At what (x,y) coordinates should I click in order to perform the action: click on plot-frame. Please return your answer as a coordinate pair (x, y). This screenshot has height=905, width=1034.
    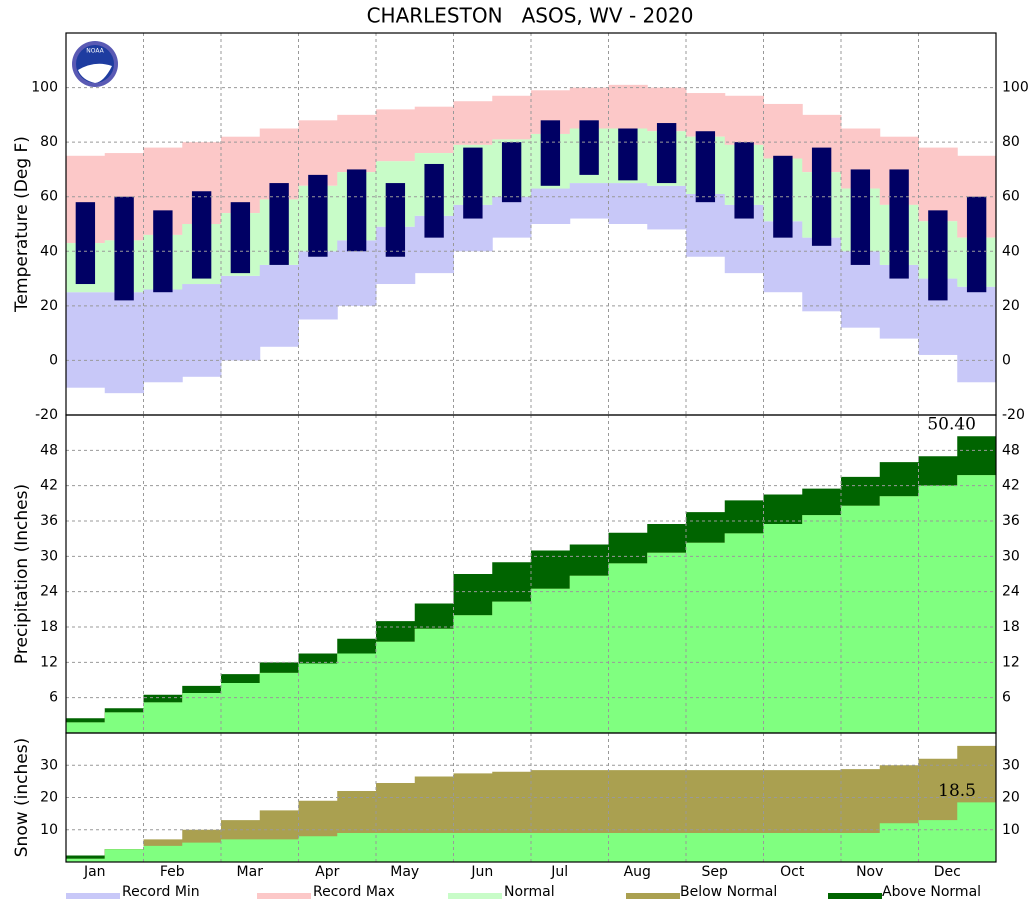
    Looking at the image, I should click on (531, 797).